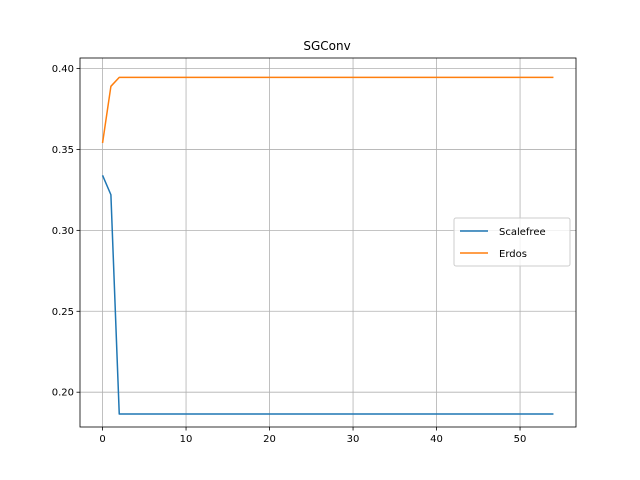 The width and height of the screenshot is (640, 480). Describe the element at coordinates (63, 69) in the screenshot. I see `y-tick-label: 0.40` at that location.